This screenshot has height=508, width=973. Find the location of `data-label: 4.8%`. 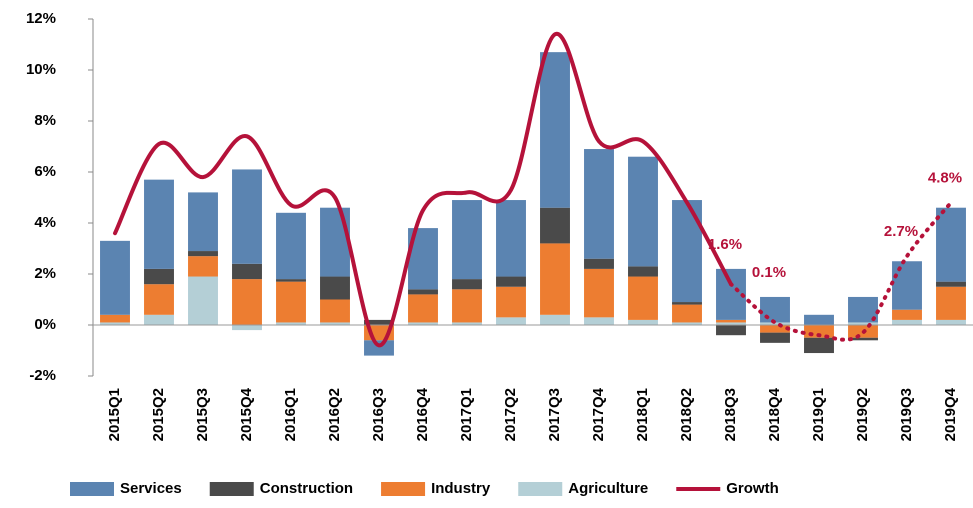

data-label: 4.8% is located at coordinates (945, 178).